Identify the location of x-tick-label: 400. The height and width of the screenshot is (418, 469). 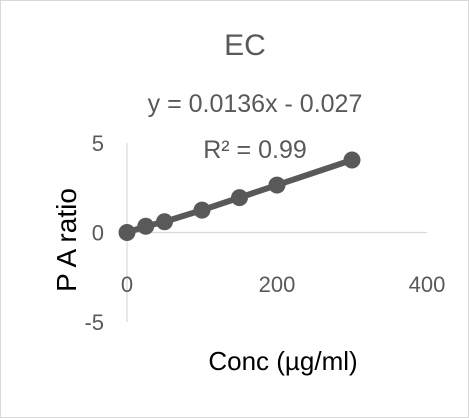
(427, 284).